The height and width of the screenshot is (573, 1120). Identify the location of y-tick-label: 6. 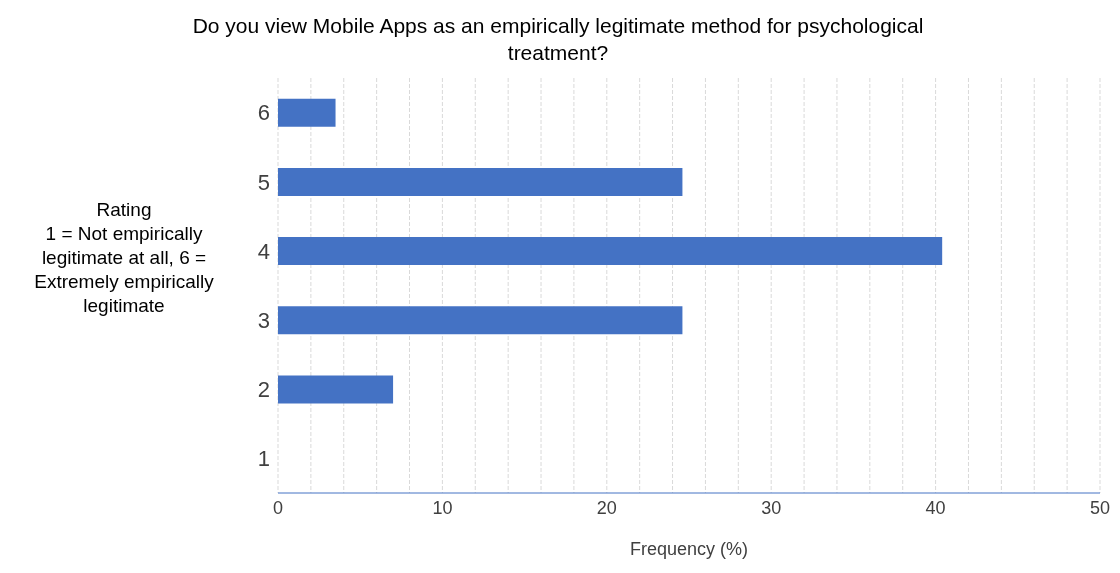
(263, 113).